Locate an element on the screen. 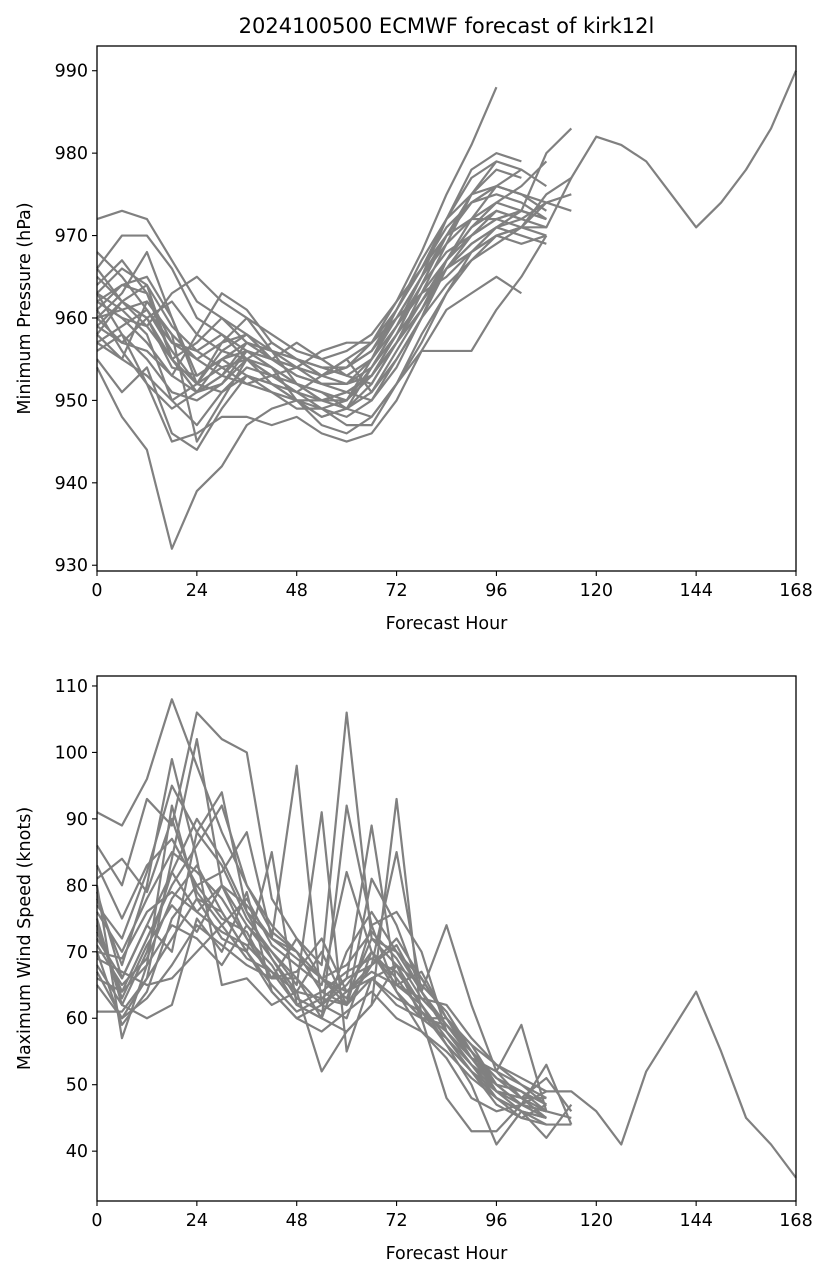 The width and height of the screenshot is (830, 1279). pressure-y-tick-label: 970 is located at coordinates (71, 237).